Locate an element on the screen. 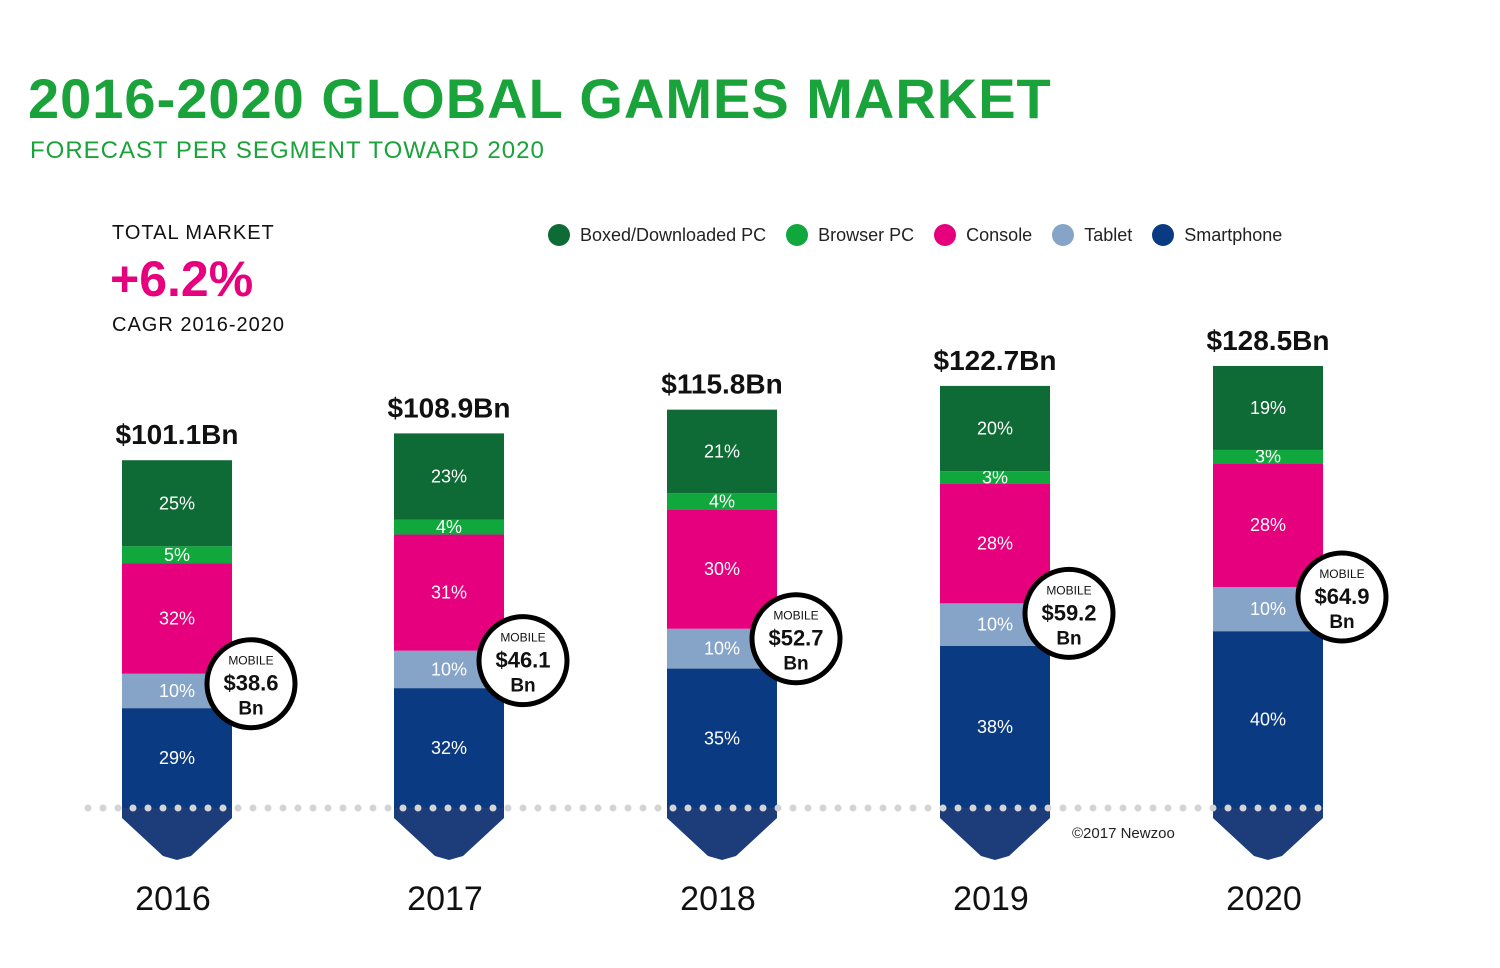 The height and width of the screenshot is (968, 1500). bar-segment-boxed-downloaded-pc-2018 is located at coordinates (722, 451).